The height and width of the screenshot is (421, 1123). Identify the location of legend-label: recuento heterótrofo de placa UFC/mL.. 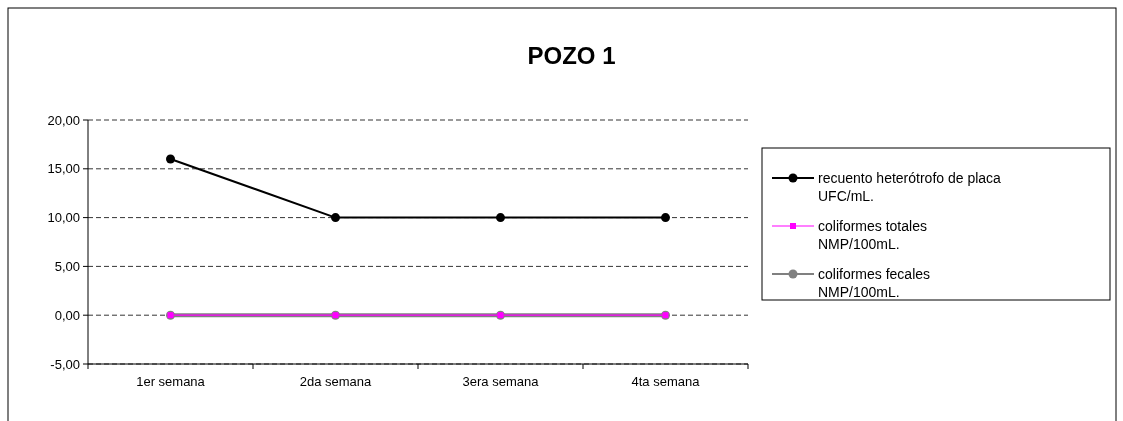
(910, 187).